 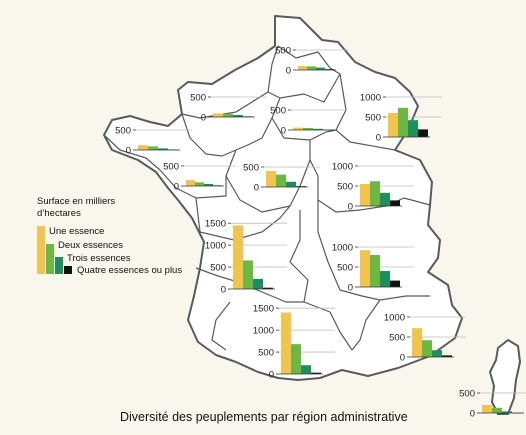 What do you see at coordinates (50, 259) in the screenshot?
I see `legend-swatch-deux-essences` at bounding box center [50, 259].